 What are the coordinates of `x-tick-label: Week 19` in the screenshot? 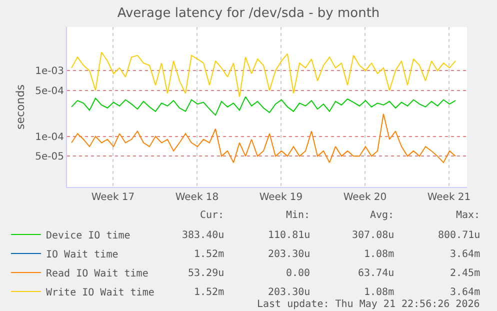 It's located at (281, 197).